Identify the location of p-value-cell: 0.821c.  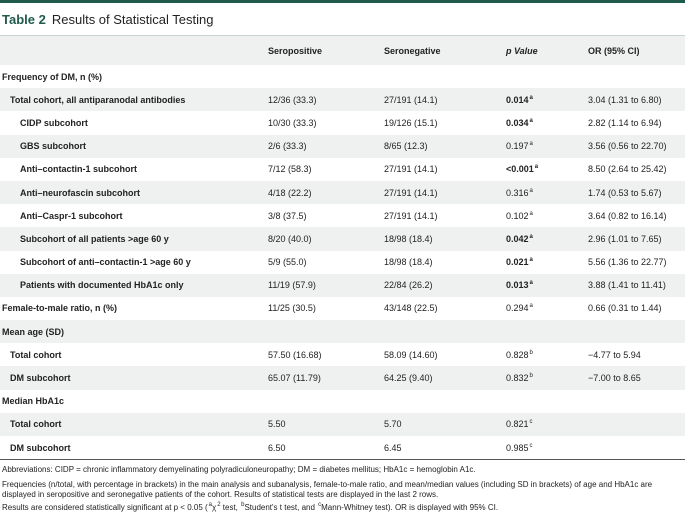
(547, 424).